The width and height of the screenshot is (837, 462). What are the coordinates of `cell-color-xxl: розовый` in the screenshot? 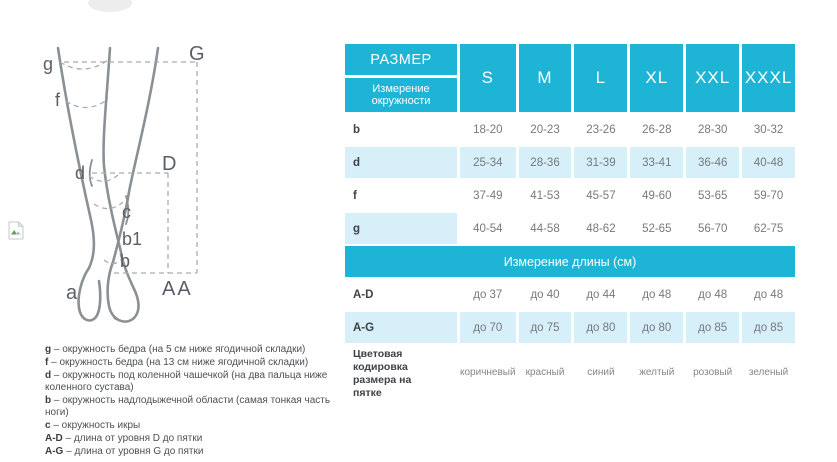 It's located at (713, 372).